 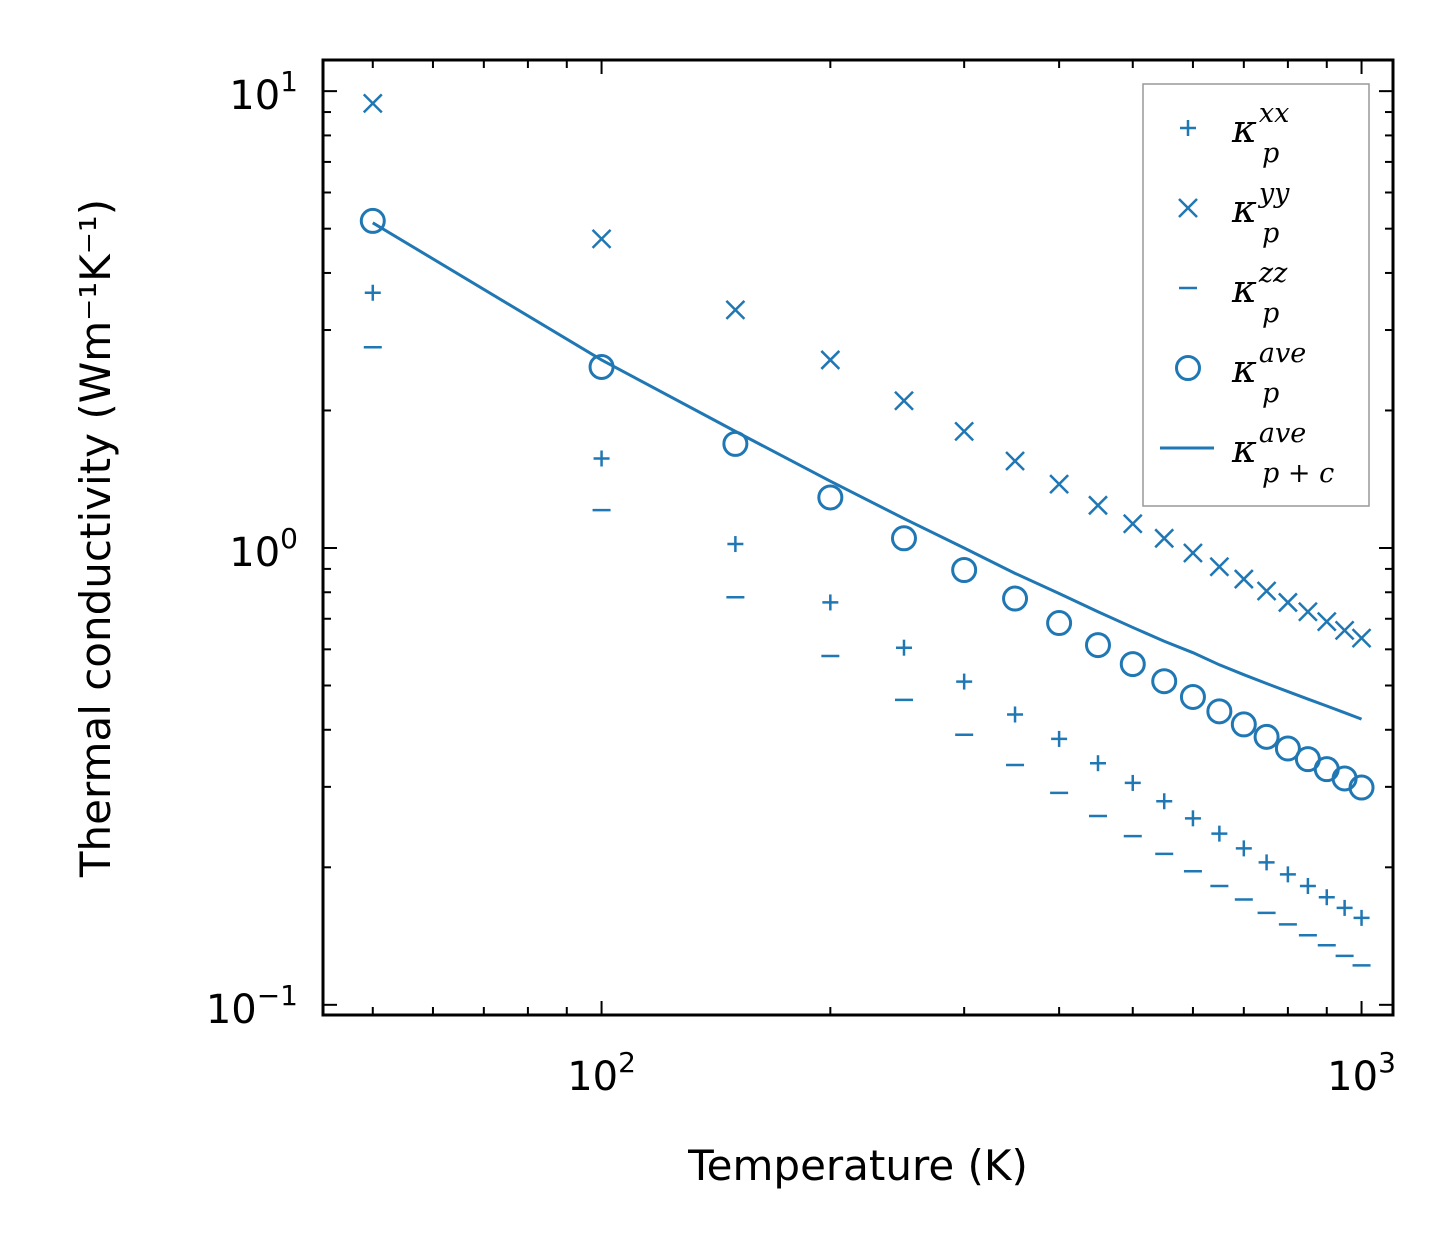 What do you see at coordinates (263, 92) in the screenshot?
I see `y-tick-label: 10¹` at bounding box center [263, 92].